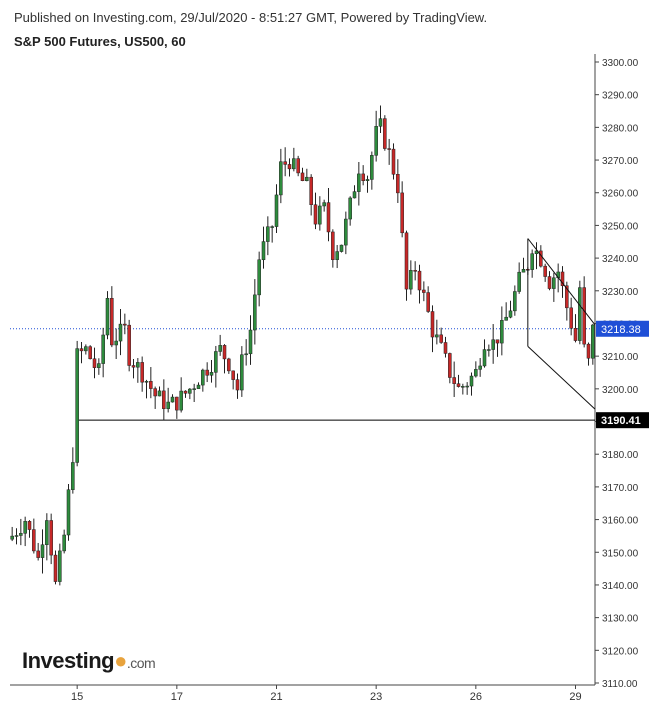 The image size is (653, 707). I want to click on y-tick-label: 3140.00, so click(620, 586).